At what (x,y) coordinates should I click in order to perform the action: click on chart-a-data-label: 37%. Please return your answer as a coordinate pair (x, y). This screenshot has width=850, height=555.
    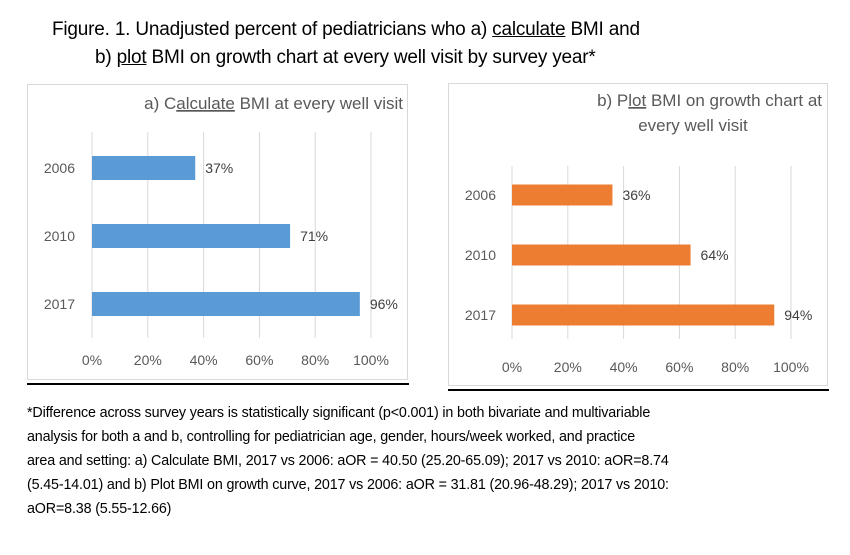
    Looking at the image, I should click on (219, 168).